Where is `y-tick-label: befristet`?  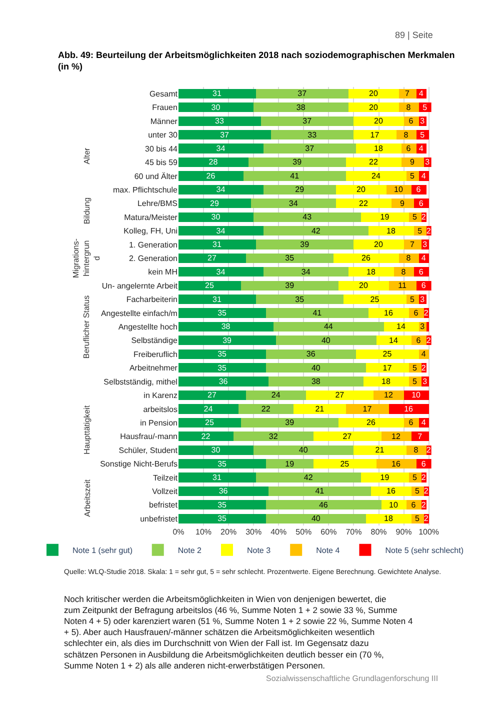
y-tick-label: befristet is located at coordinates (163, 505).